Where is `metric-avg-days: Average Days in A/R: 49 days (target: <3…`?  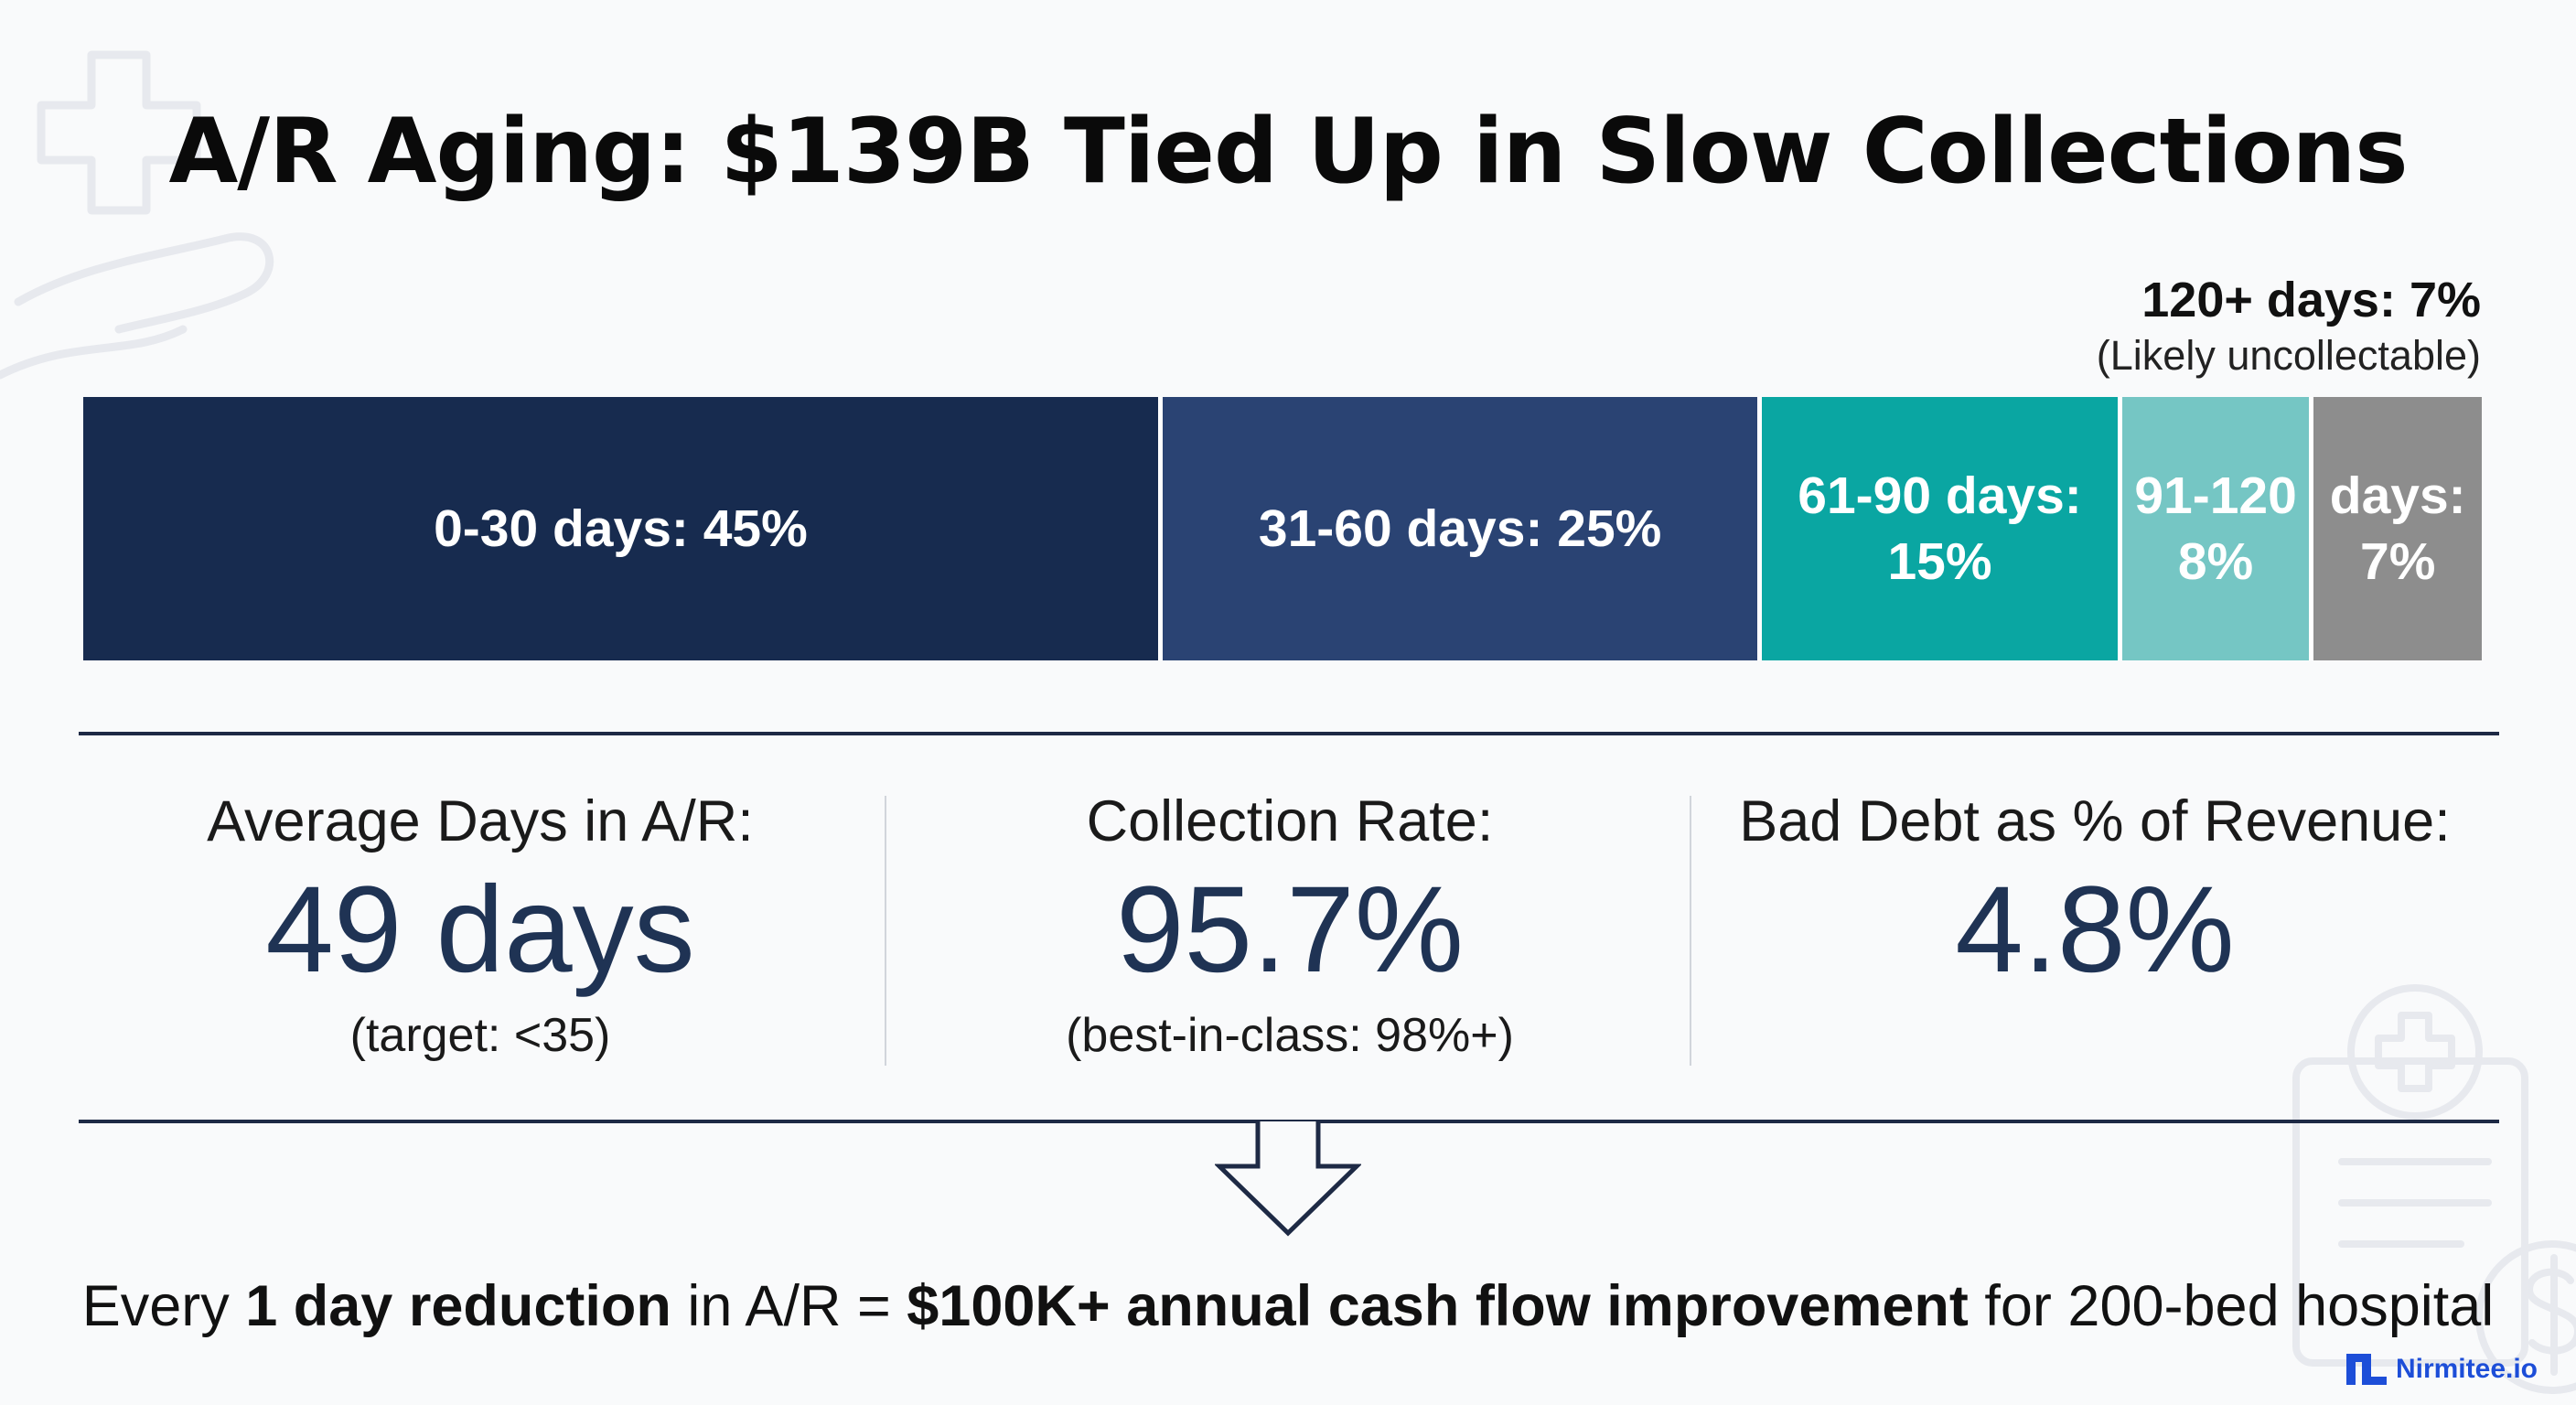
metric-avg-days: Average Days in A/R: 49 days (target: <3… is located at coordinates (480, 926).